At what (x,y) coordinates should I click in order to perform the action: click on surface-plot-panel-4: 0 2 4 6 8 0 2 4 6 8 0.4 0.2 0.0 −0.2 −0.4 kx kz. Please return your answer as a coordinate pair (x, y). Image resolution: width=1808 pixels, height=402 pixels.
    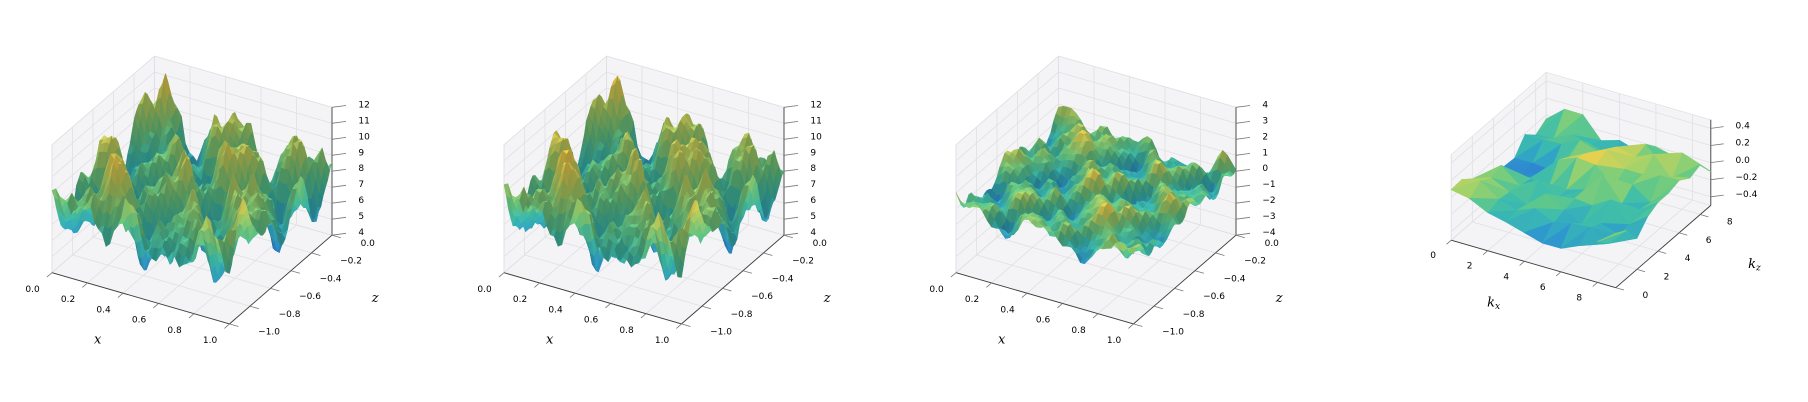
    Looking at the image, I should click on (1595, 191).